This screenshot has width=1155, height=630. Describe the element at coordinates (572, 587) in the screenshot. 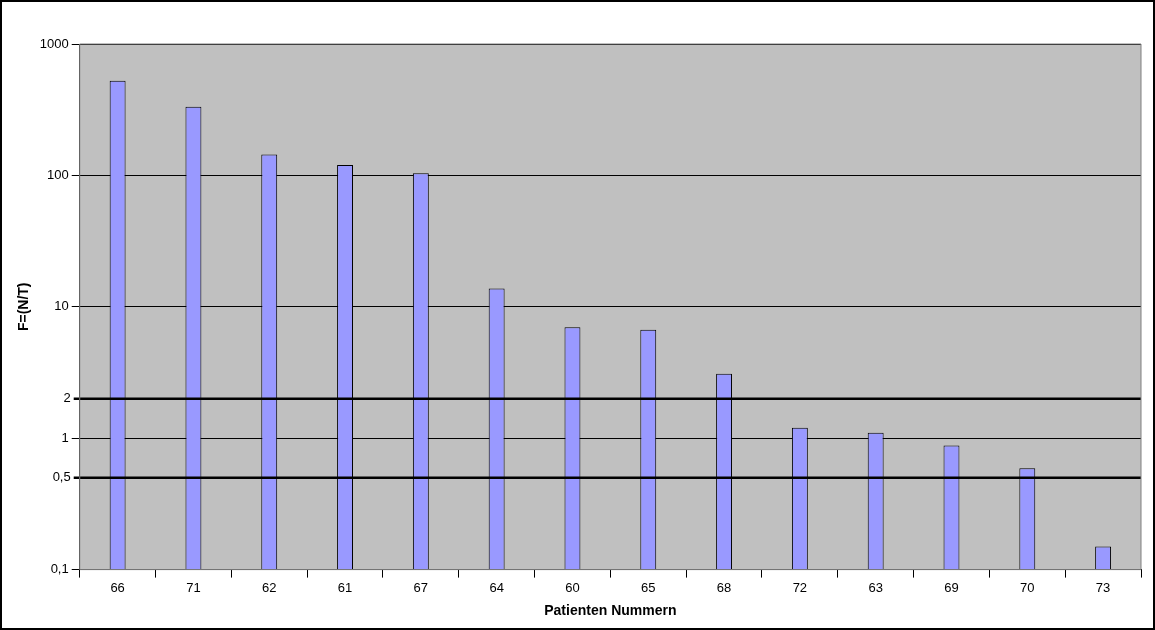

I see `x-tick-label: 60` at that location.